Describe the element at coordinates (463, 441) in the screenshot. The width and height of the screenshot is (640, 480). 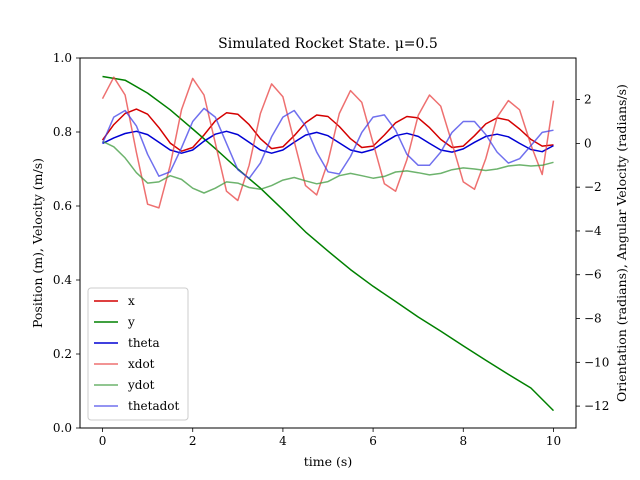
I see `x-tick-label: 8` at that location.